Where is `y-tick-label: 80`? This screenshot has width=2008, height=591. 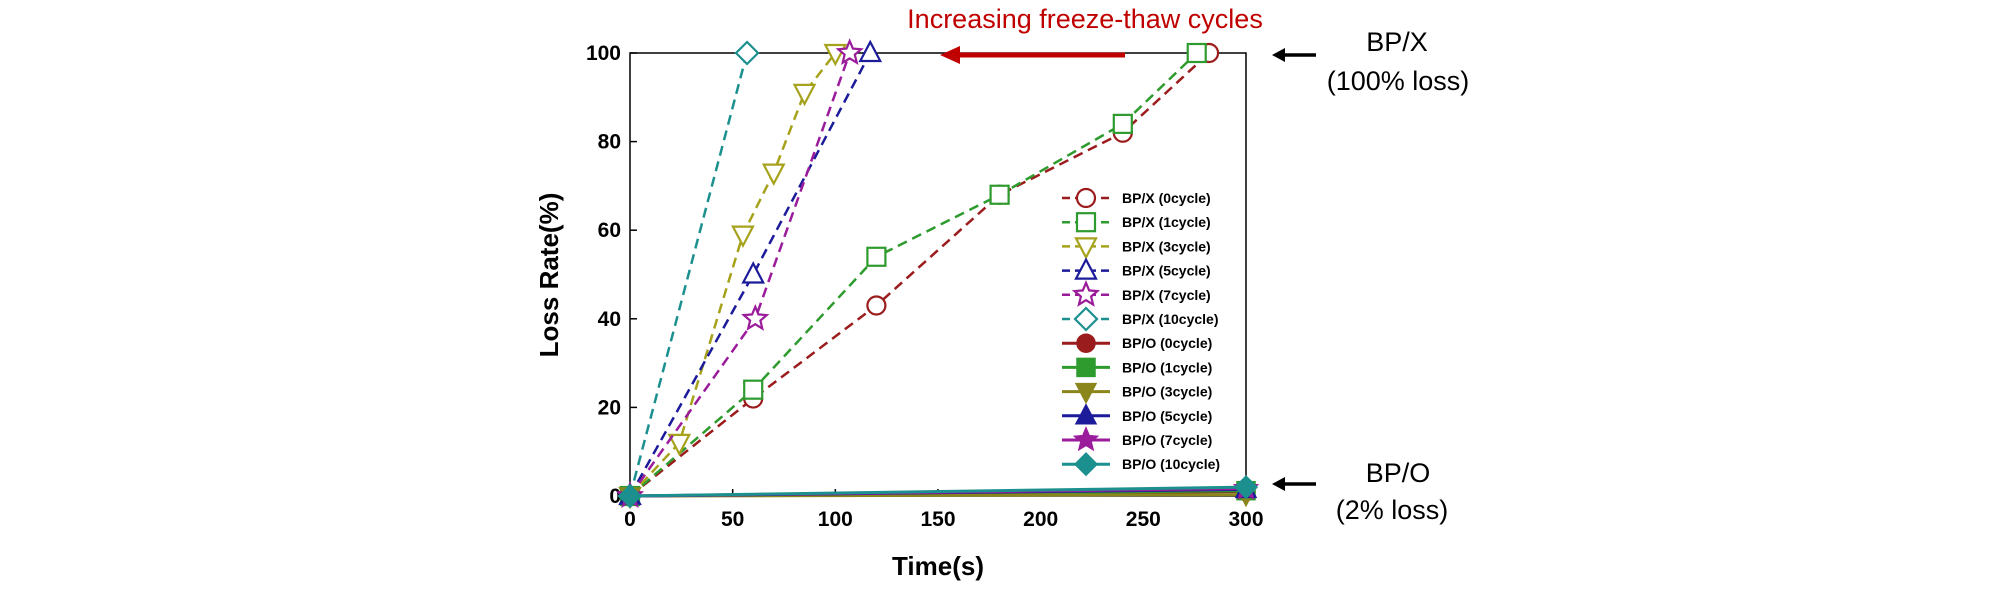 y-tick-label: 80 is located at coordinates (609, 142).